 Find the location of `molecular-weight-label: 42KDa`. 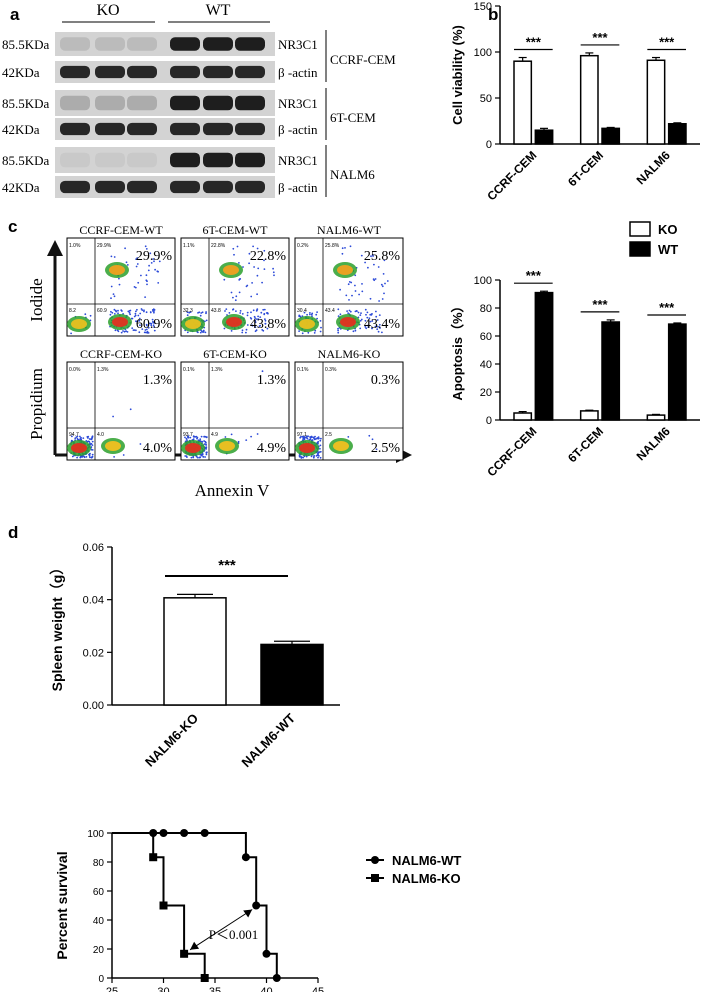

molecular-weight-label: 42KDa is located at coordinates (21, 187).